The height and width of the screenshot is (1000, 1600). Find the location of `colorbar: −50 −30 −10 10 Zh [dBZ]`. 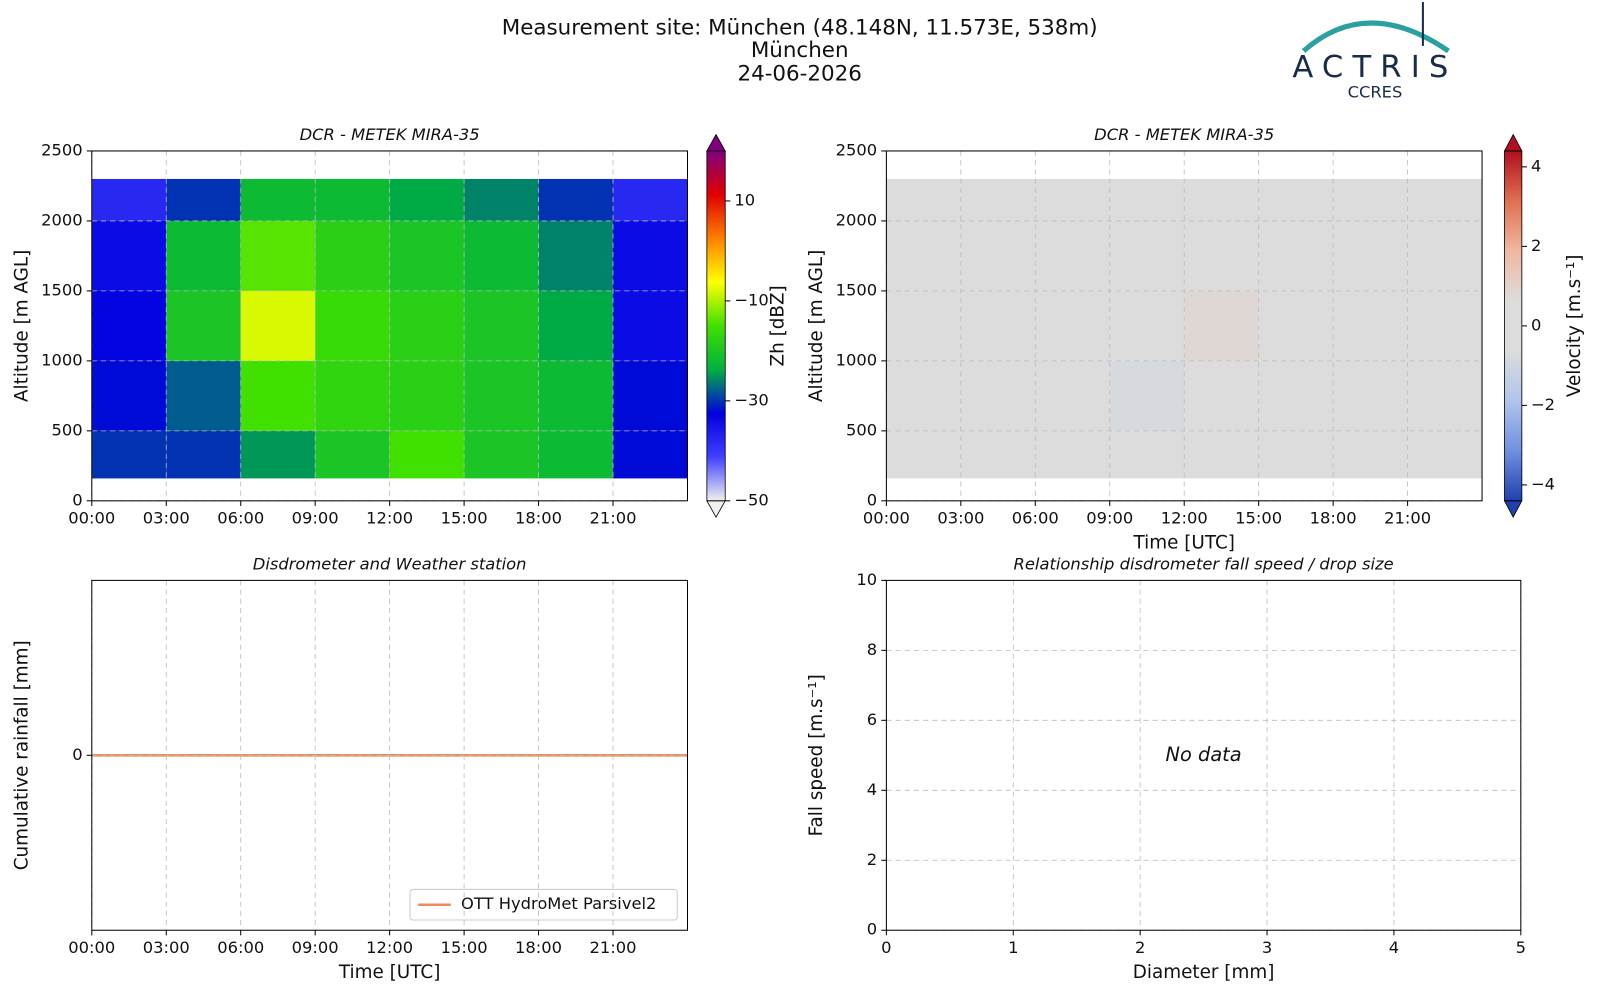

colorbar: −50 −30 −10 10 Zh [dBZ] is located at coordinates (747, 325).